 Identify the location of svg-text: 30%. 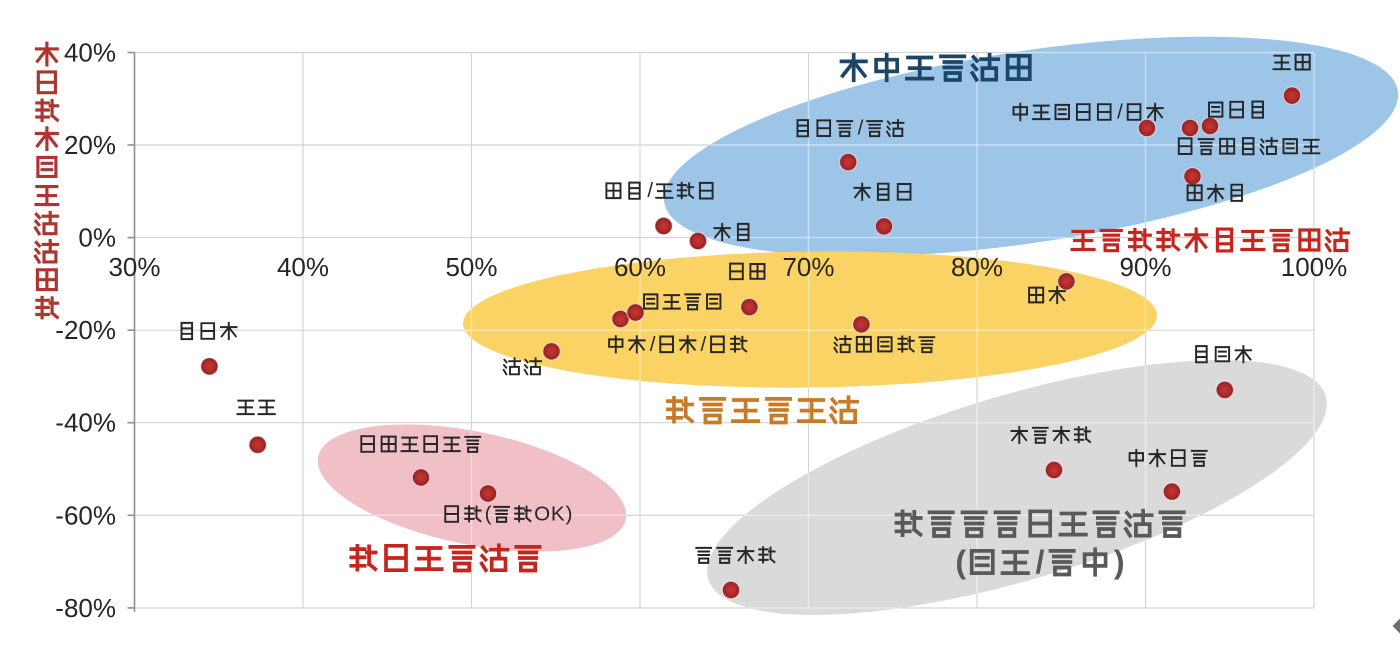
(134, 267).